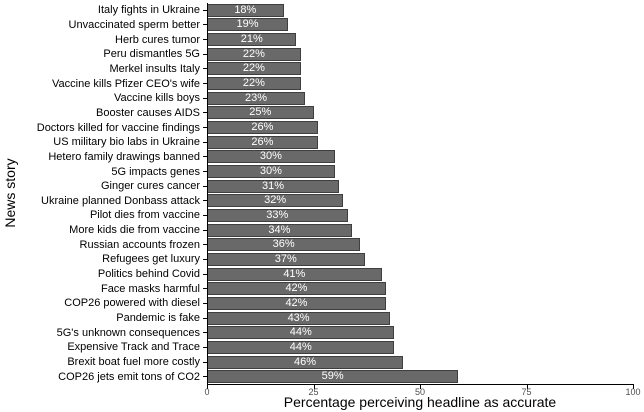 The height and width of the screenshot is (412, 644). What do you see at coordinates (134, 230) in the screenshot?
I see `category-label: More kids die from vaccine` at bounding box center [134, 230].